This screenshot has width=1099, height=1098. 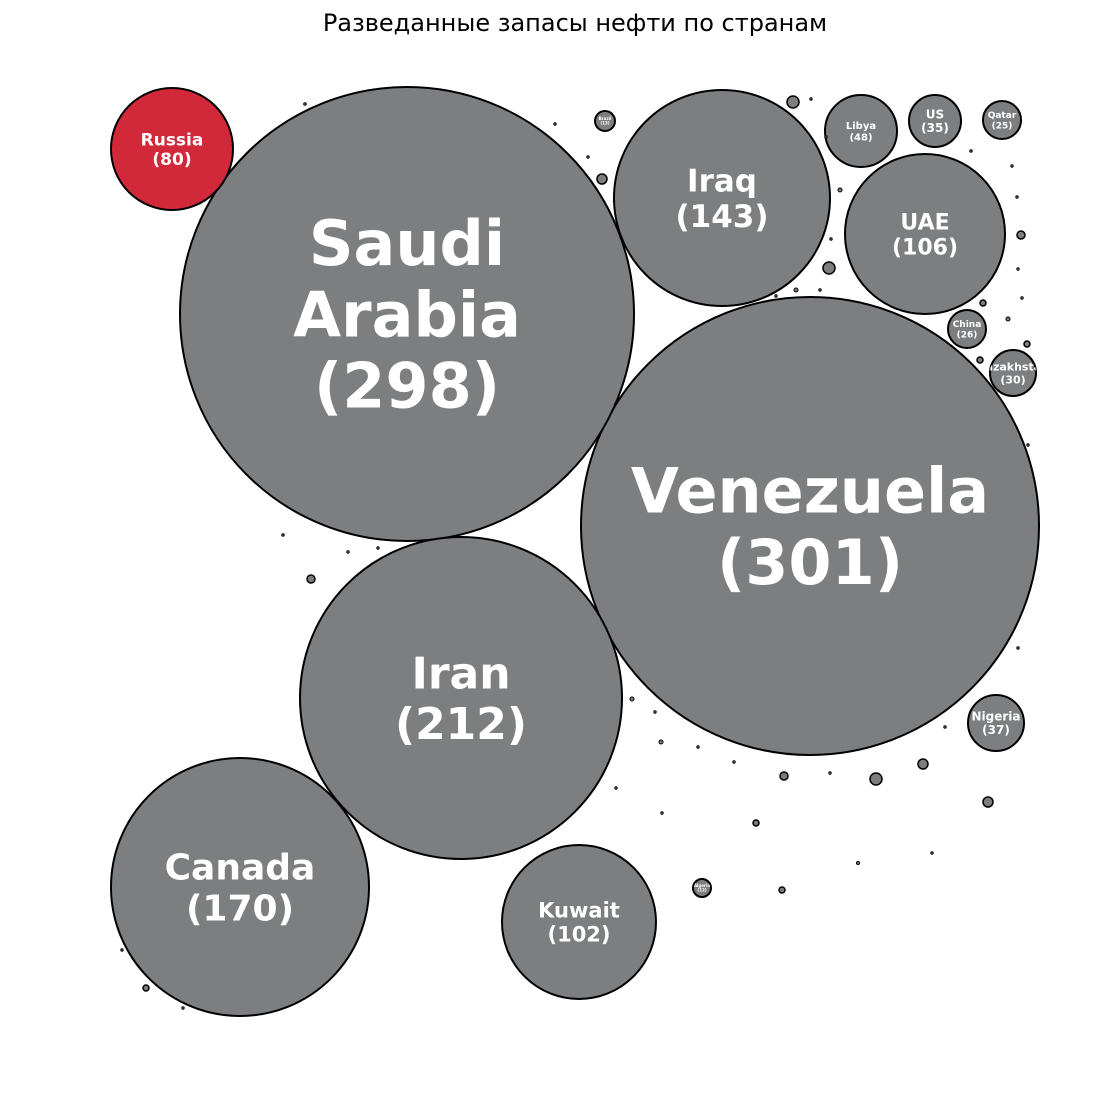 I want to click on bubble-value-label: (37), so click(x=996, y=730).